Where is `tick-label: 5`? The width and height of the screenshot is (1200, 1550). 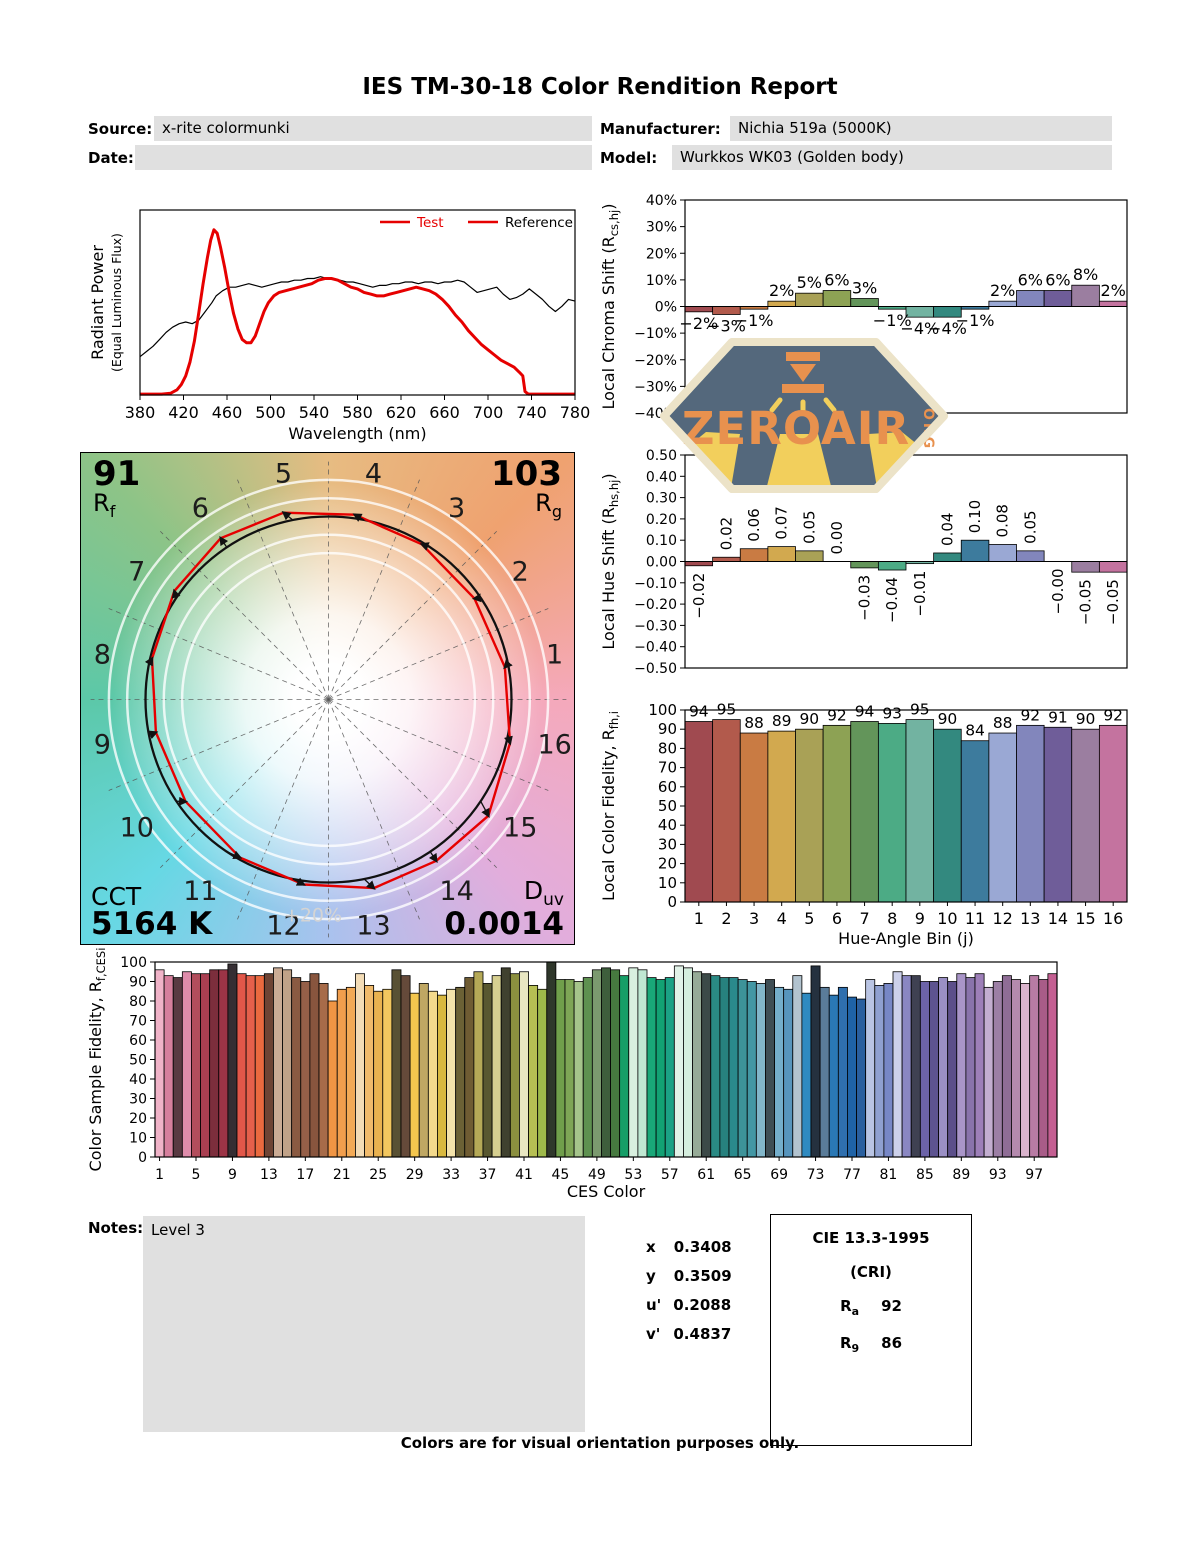 tick-label: 5 is located at coordinates (196, 1175).